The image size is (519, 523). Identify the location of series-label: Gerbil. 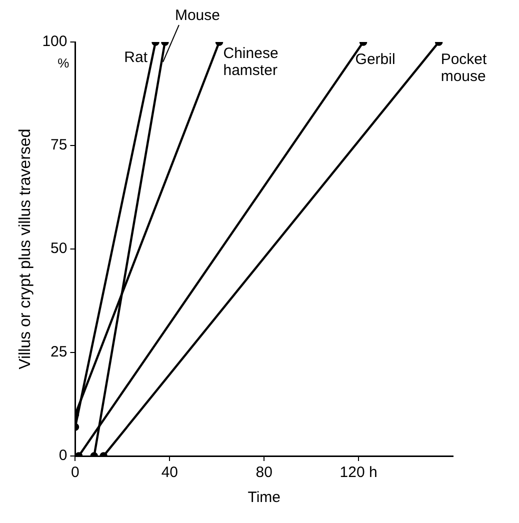
(375, 59).